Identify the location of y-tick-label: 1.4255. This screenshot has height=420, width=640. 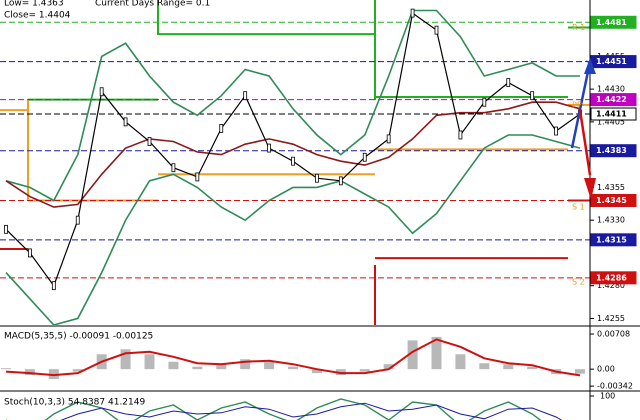
(611, 318).